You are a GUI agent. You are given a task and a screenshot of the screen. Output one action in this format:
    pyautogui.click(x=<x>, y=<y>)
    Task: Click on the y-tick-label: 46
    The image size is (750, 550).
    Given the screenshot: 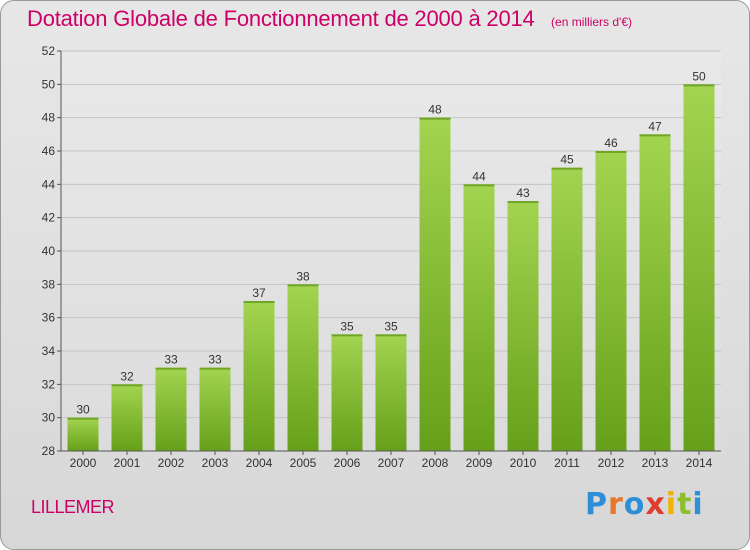 What is the action you would take?
    pyautogui.click(x=49, y=151)
    